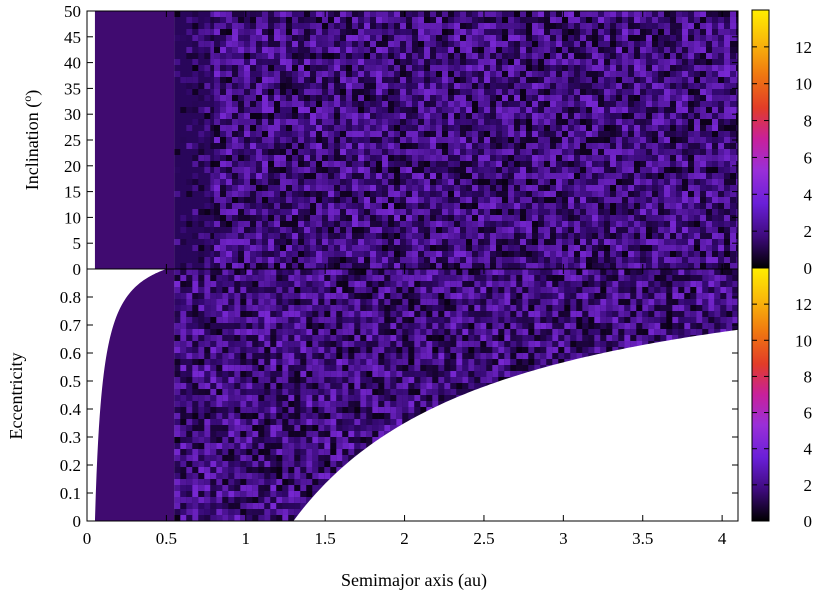  Describe the element at coordinates (166, 538) in the screenshot. I see `semimajor-tick-label: 0.5` at that location.